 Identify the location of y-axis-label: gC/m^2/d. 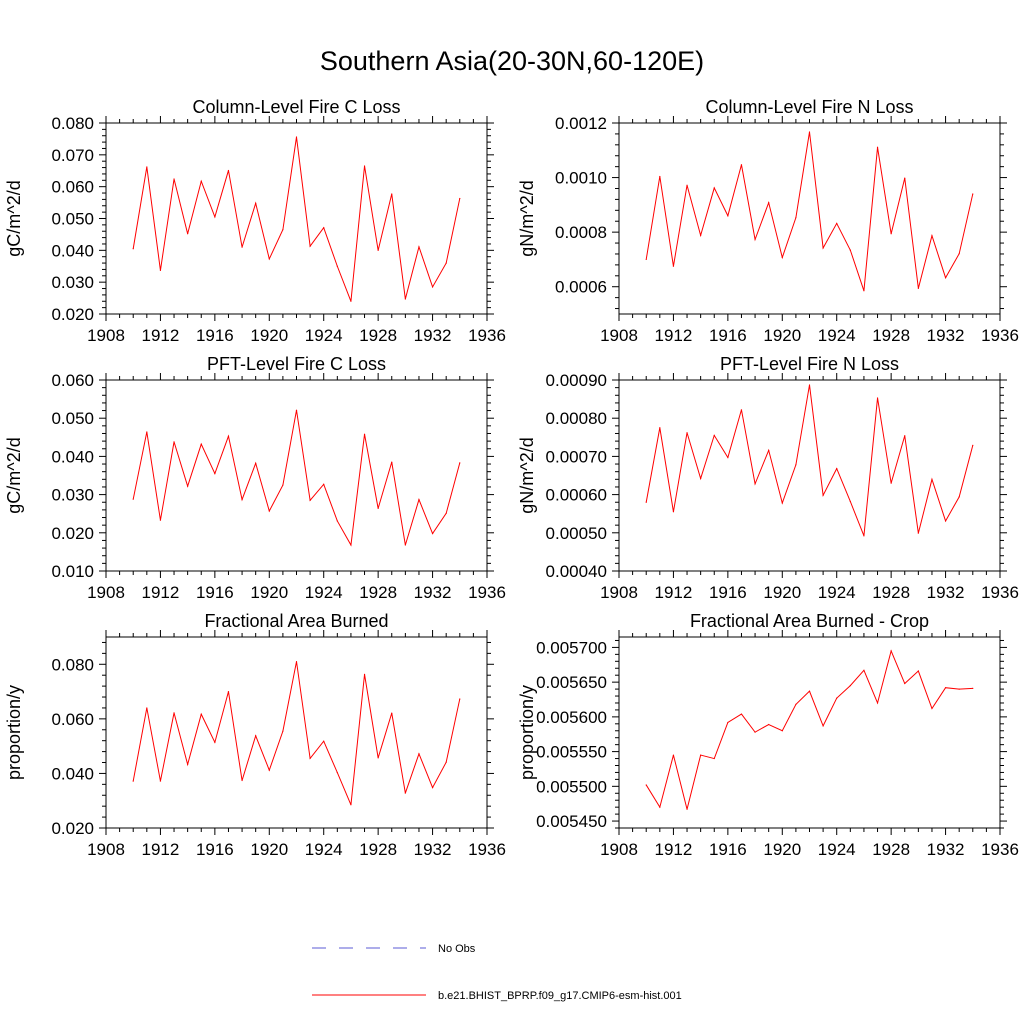
(14, 475).